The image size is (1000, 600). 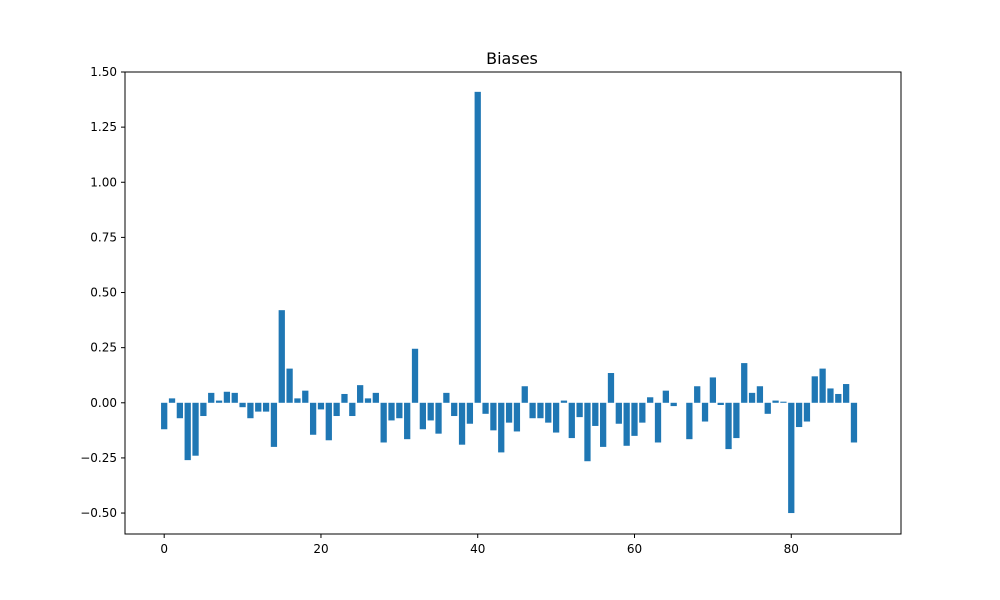 What do you see at coordinates (164, 549) in the screenshot?
I see `x-tick-label: 0` at bounding box center [164, 549].